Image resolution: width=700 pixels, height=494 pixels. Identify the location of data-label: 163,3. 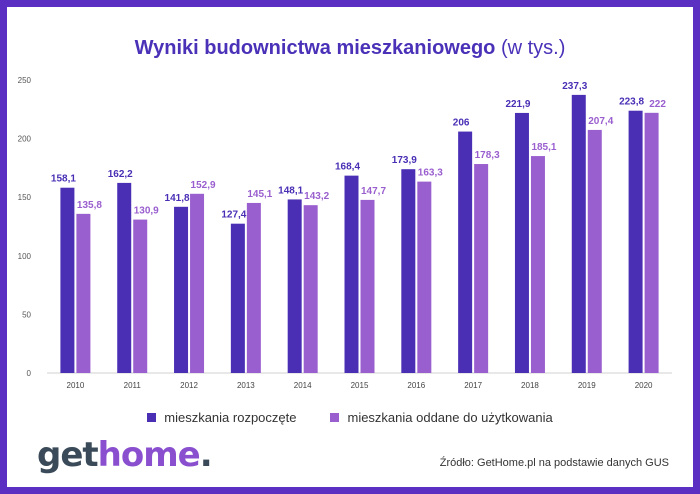
(430, 173).